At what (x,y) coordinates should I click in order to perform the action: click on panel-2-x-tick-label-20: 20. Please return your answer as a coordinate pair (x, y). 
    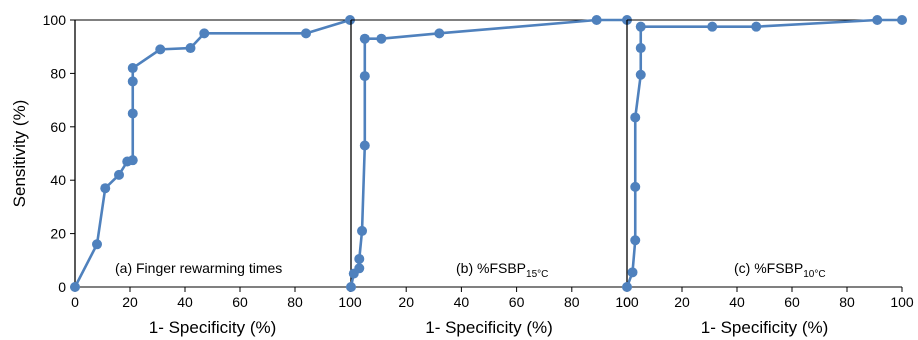
    Looking at the image, I should click on (682, 302).